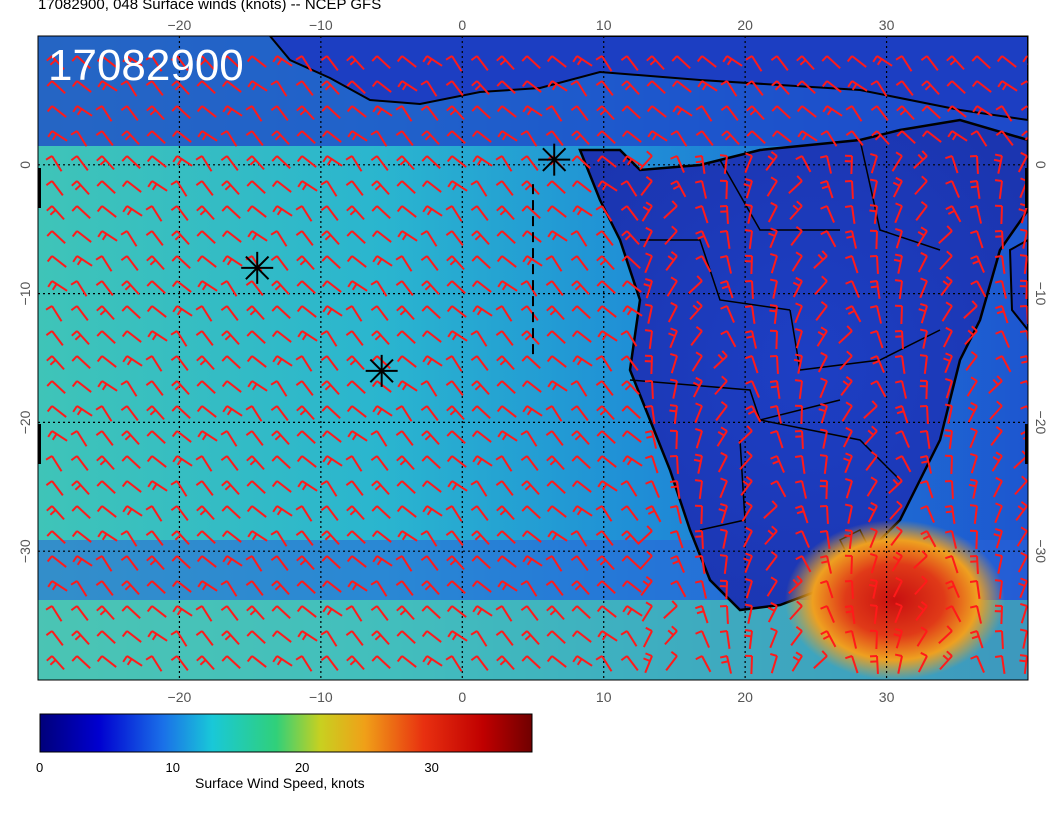 The image size is (1056, 816). Describe the element at coordinates (648, 79) in the screenshot. I see `north-africa-land` at that location.